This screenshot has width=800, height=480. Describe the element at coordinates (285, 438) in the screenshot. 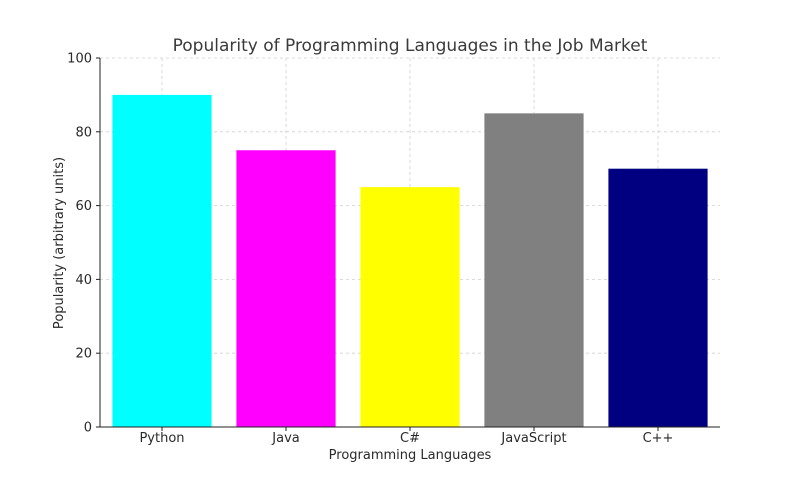

I see `x-tick-label: Java` at that location.